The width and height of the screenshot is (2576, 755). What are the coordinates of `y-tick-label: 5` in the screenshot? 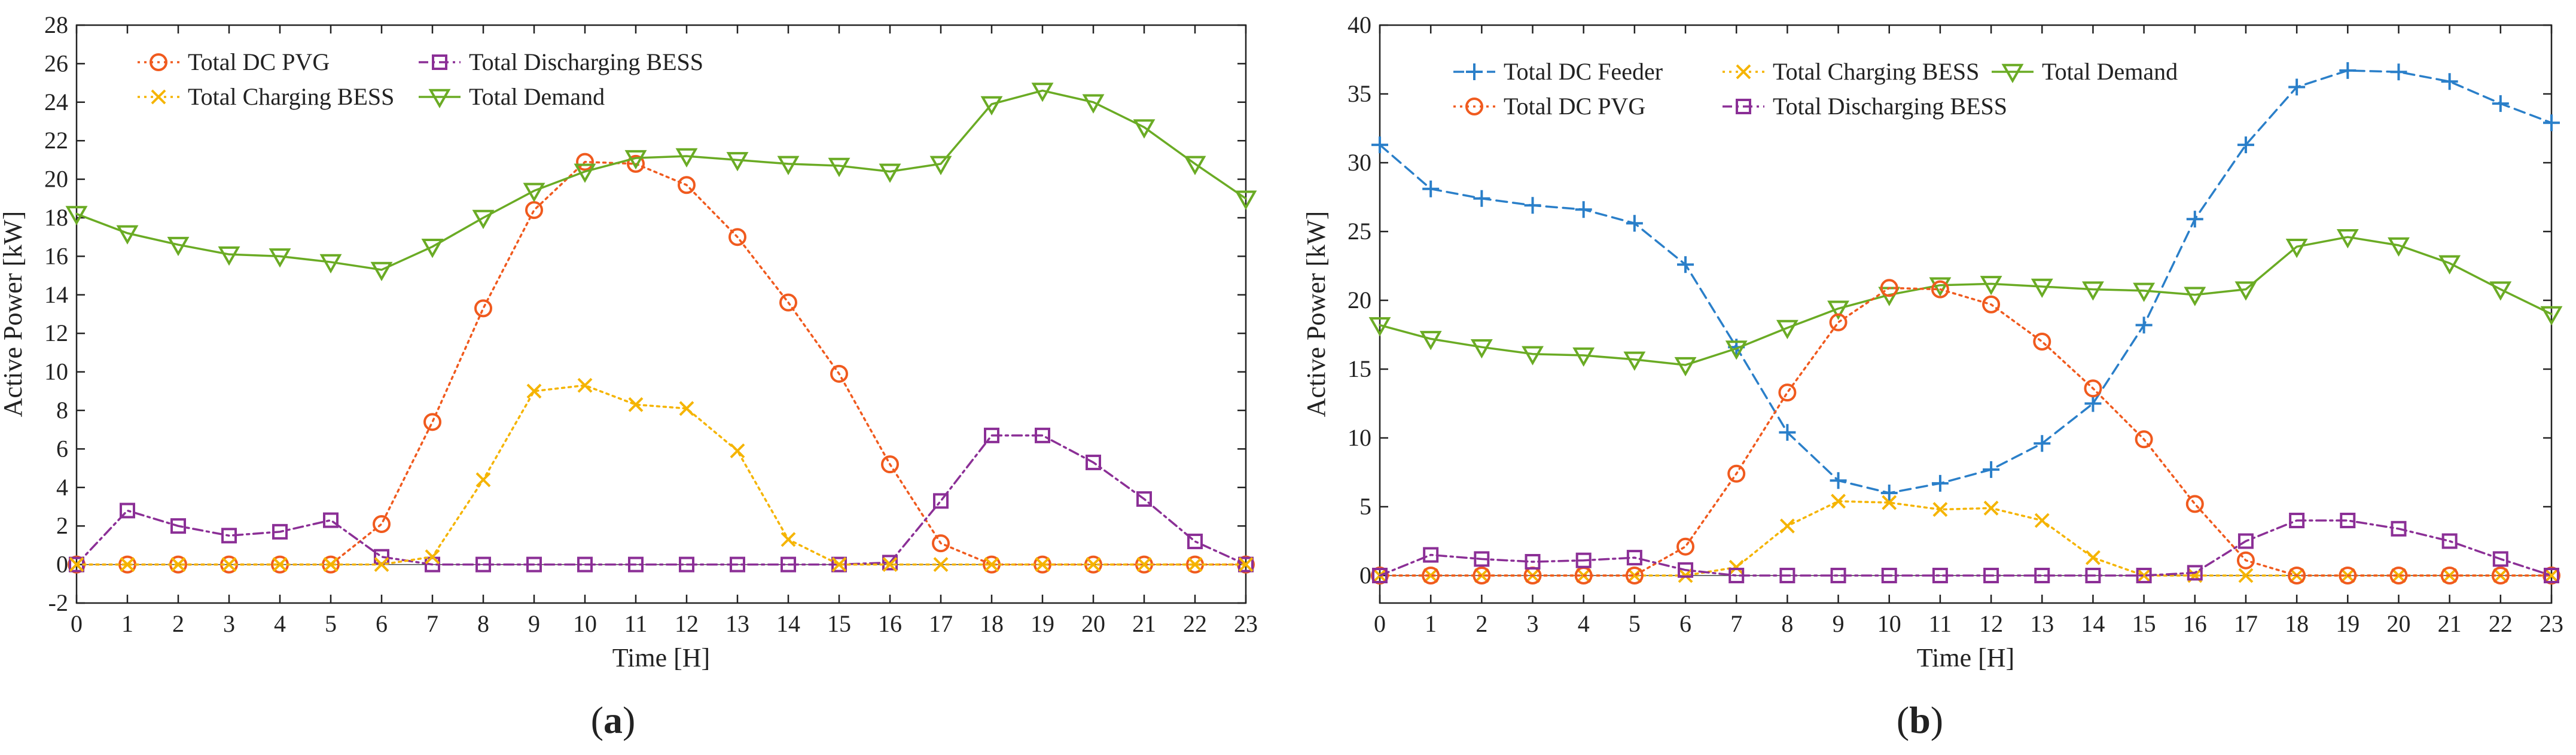 It's located at (1365, 506).